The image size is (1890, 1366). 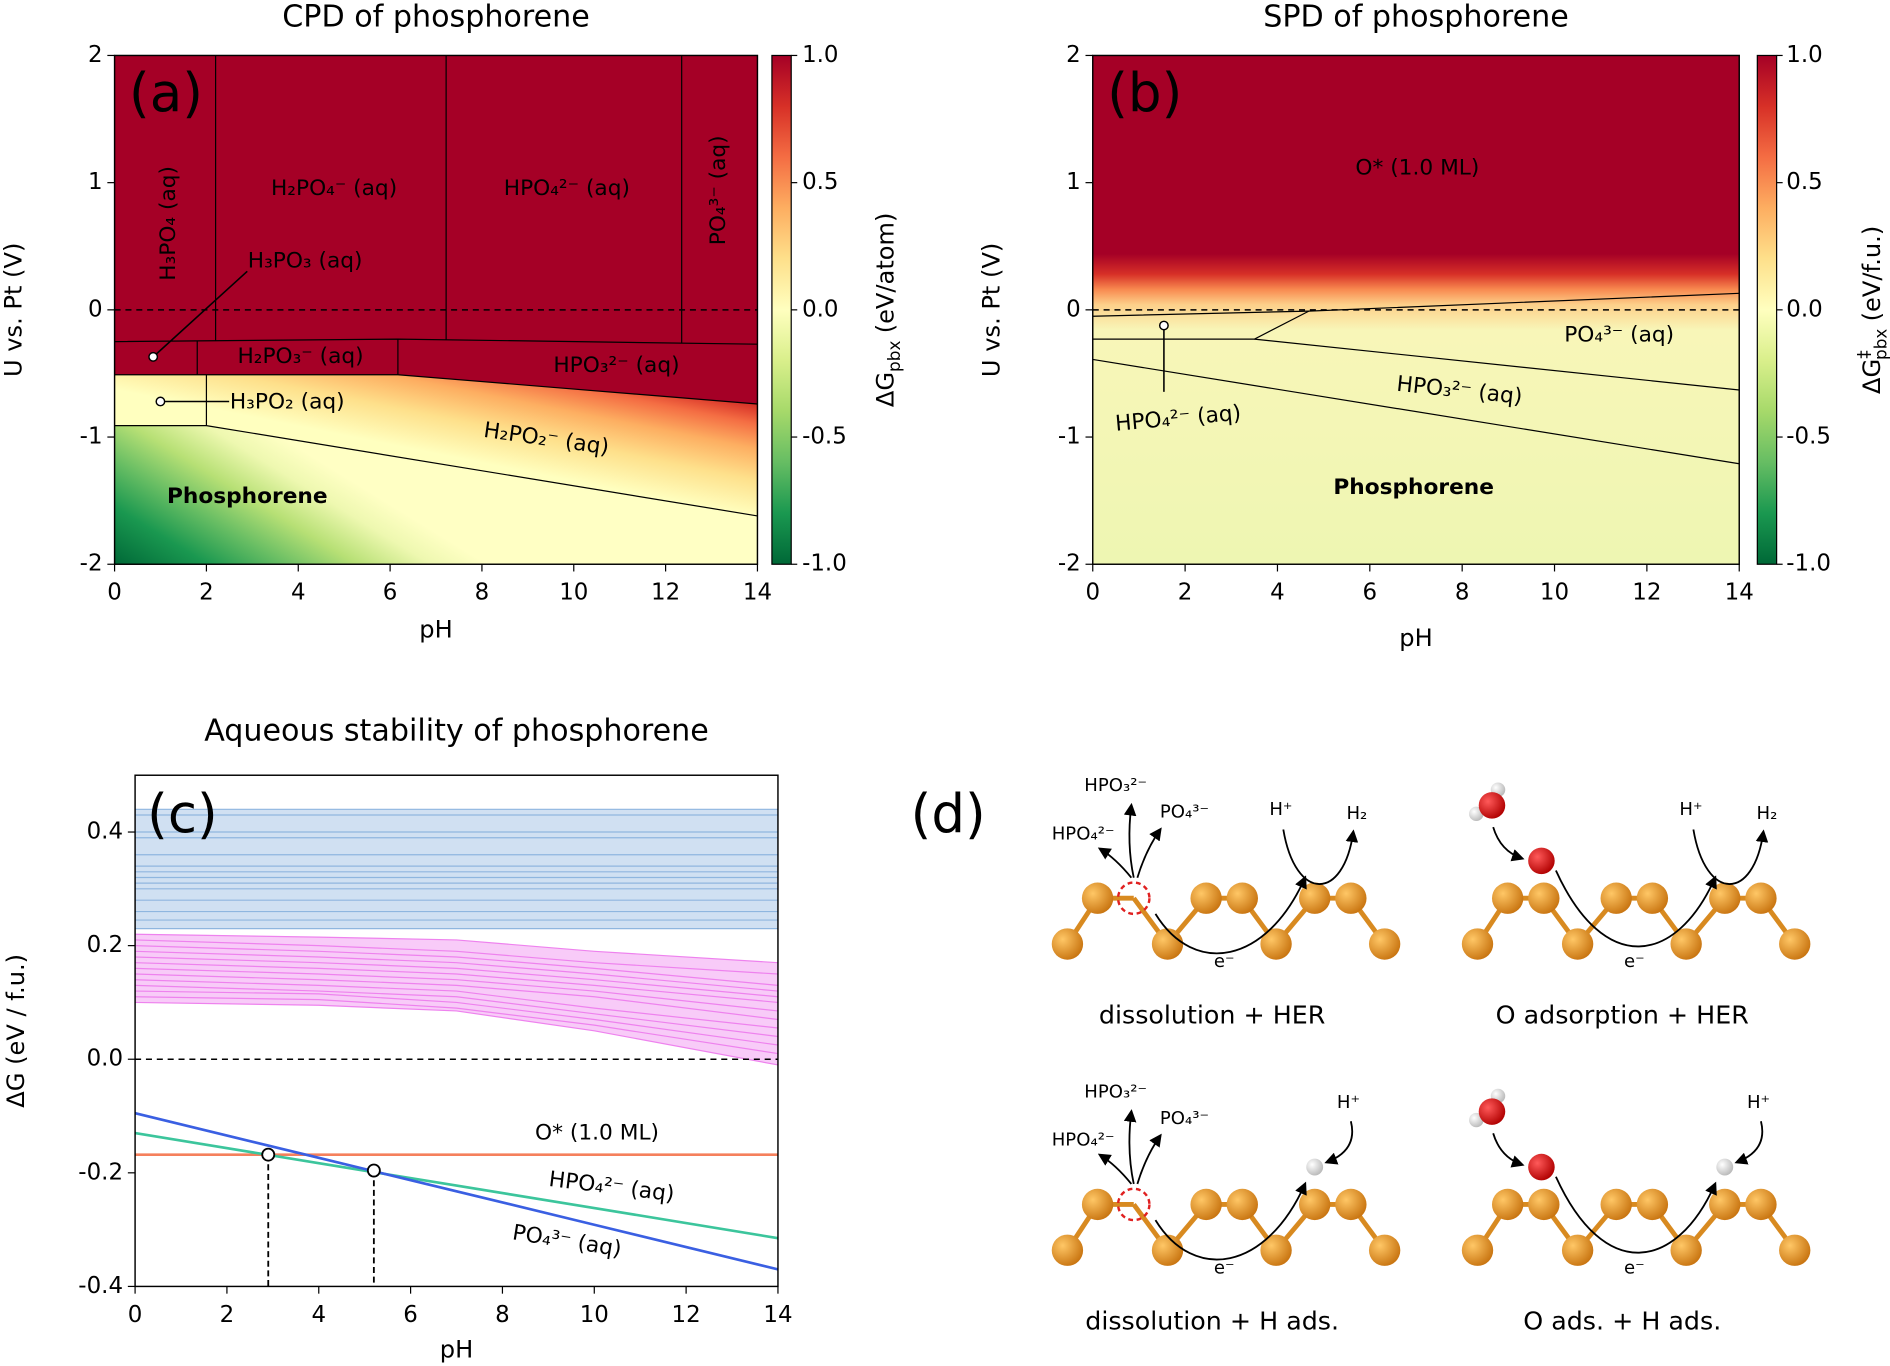 I want to click on region-label: H₃PO₃ (aq), so click(x=305, y=261).